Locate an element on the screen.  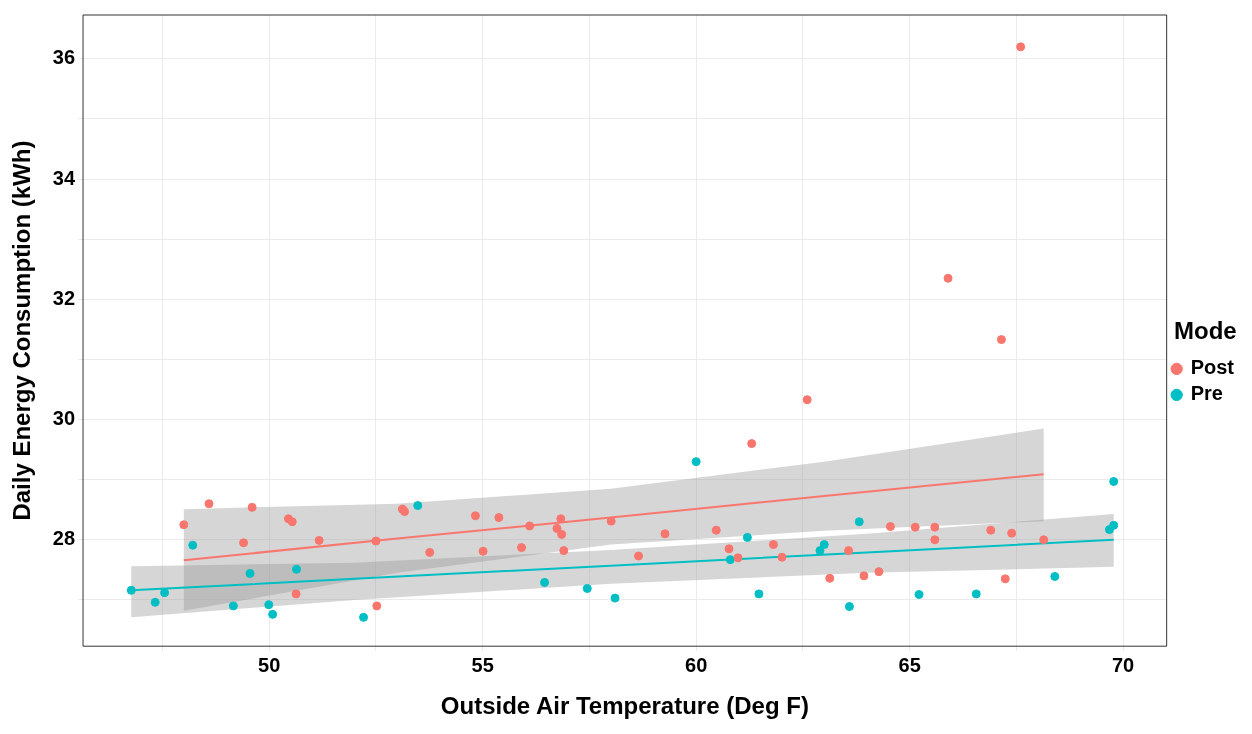
y-tick-label: 30 is located at coordinates (64, 418).